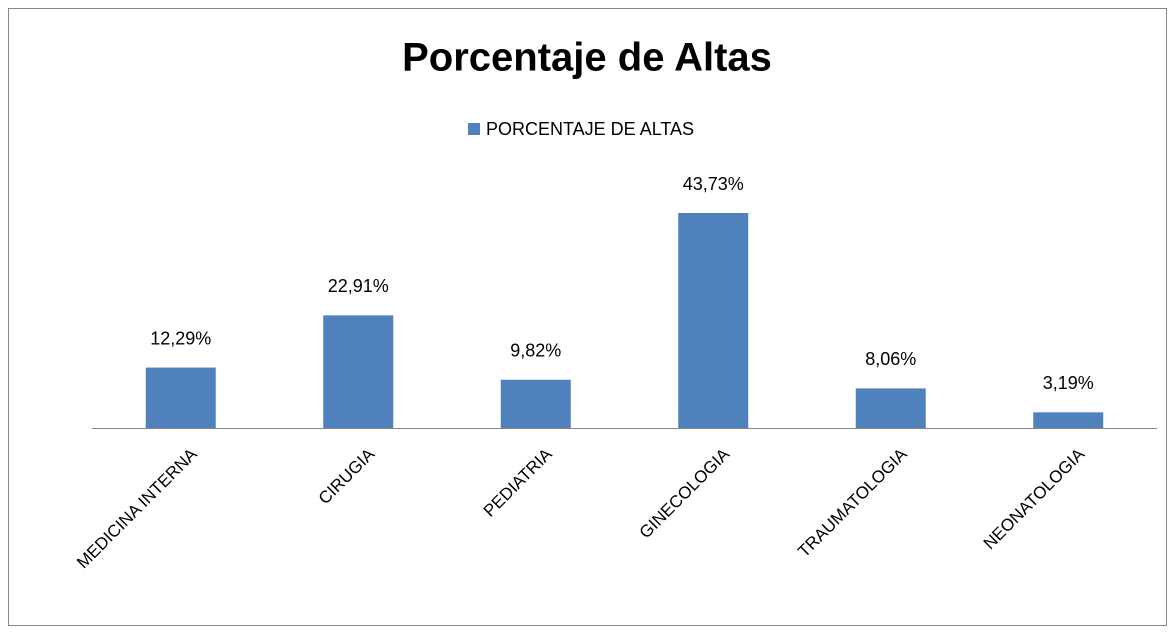 This screenshot has height=634, width=1175. Describe the element at coordinates (535, 350) in the screenshot. I see `data-label: 9,82%` at that location.